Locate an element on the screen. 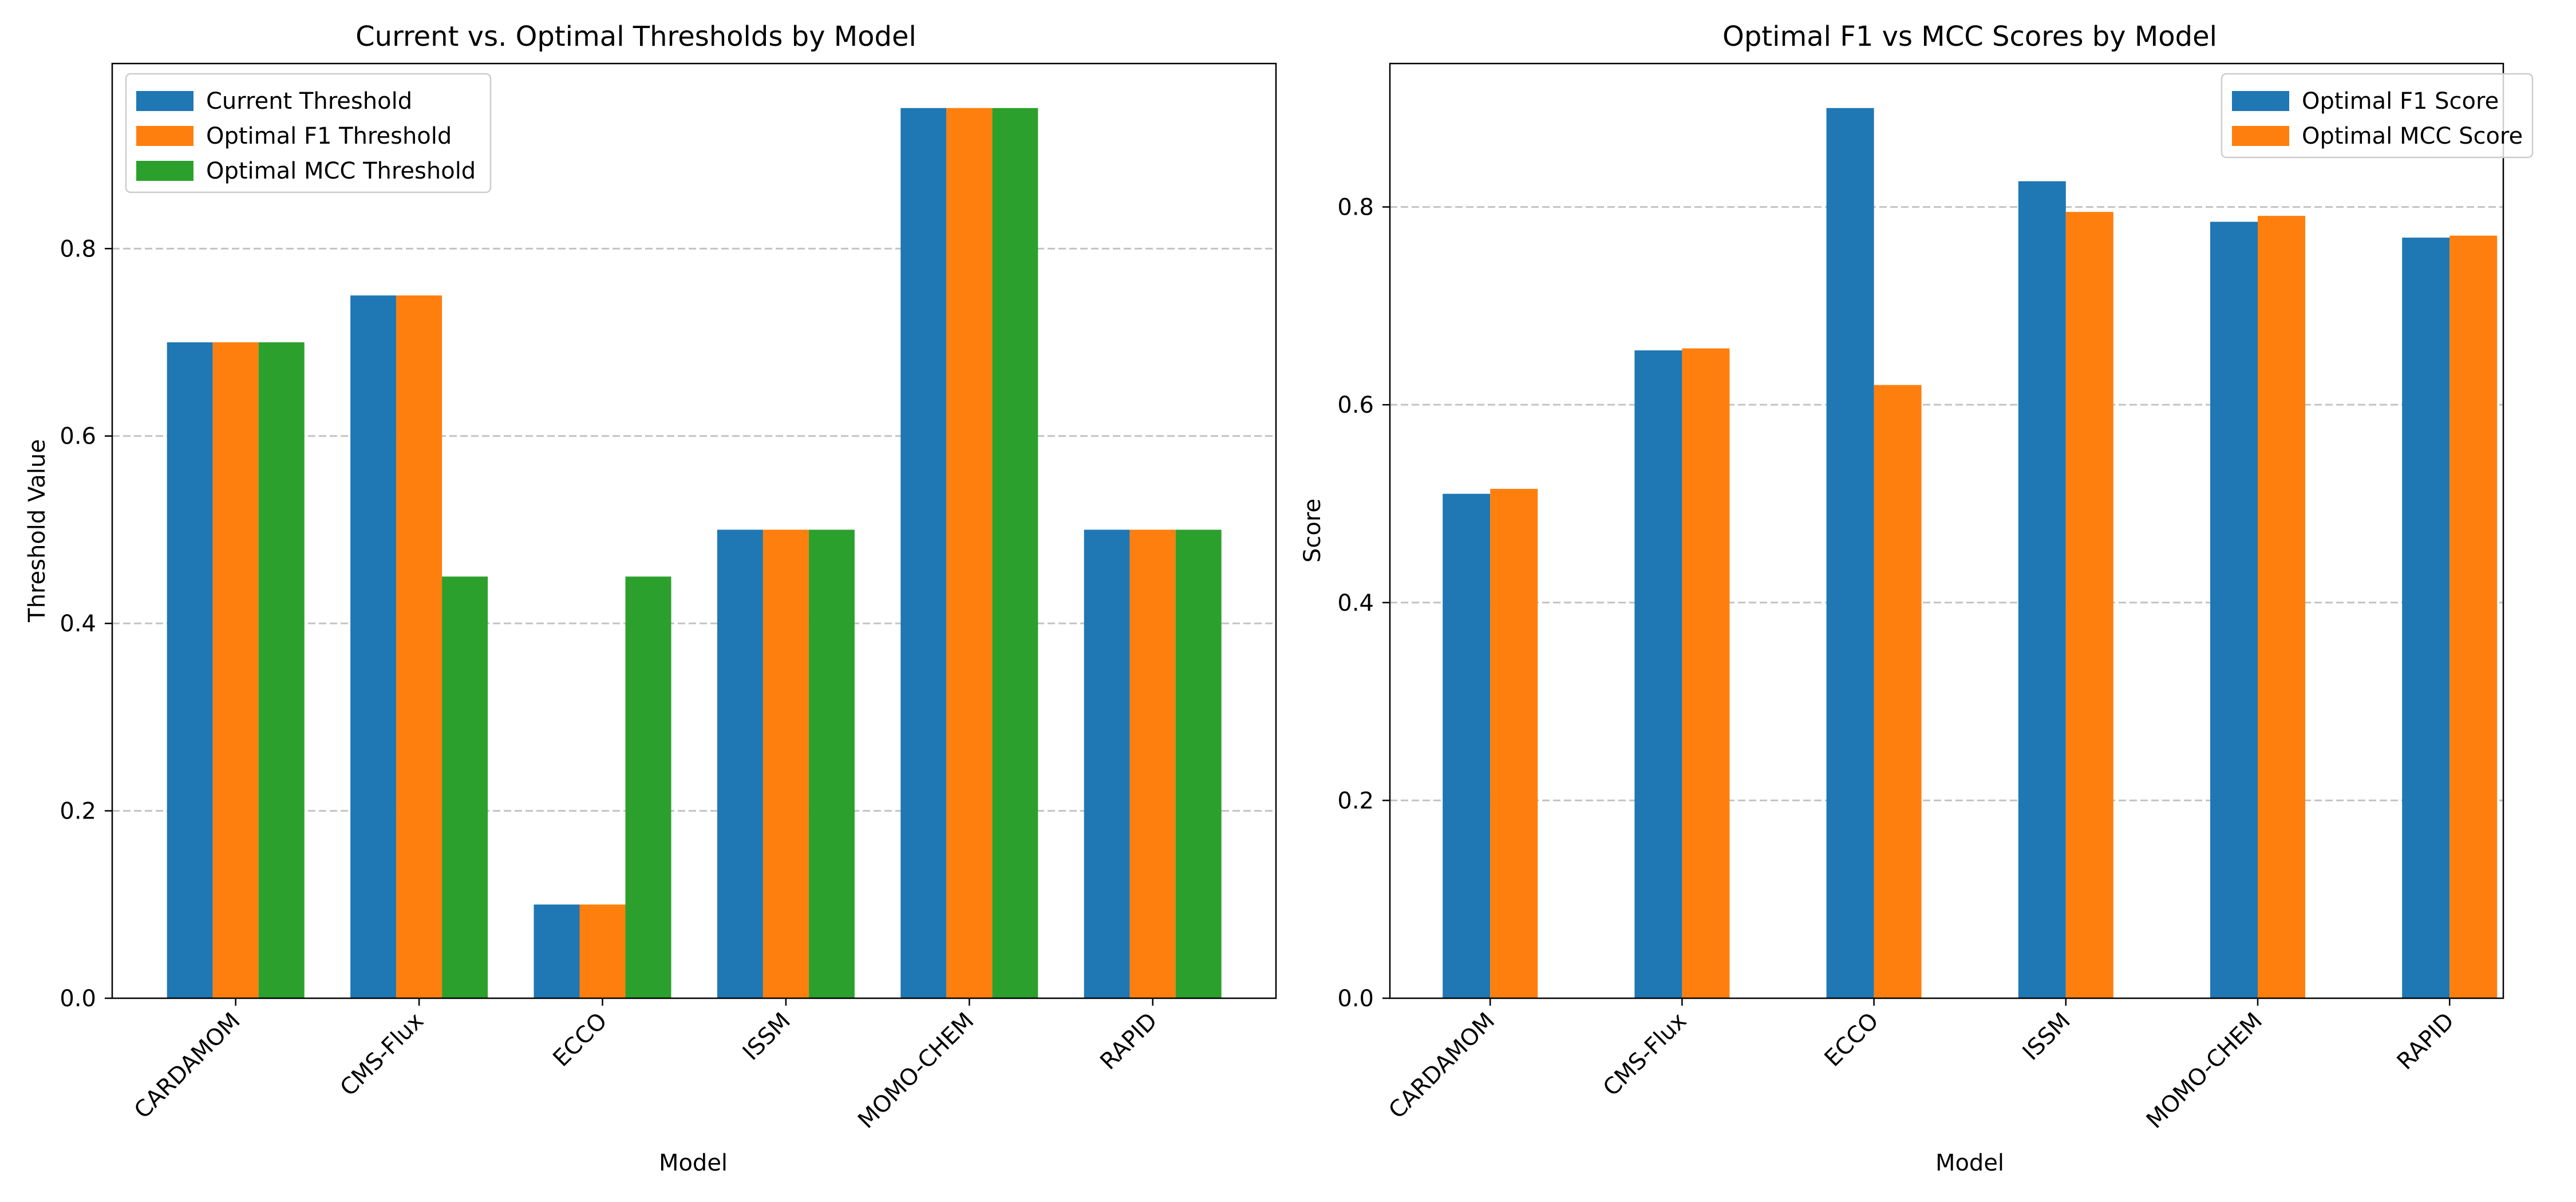 The height and width of the screenshot is (1202, 2576). score-chart-bar-rapid-optimal-mcc-score is located at coordinates (2473, 617).